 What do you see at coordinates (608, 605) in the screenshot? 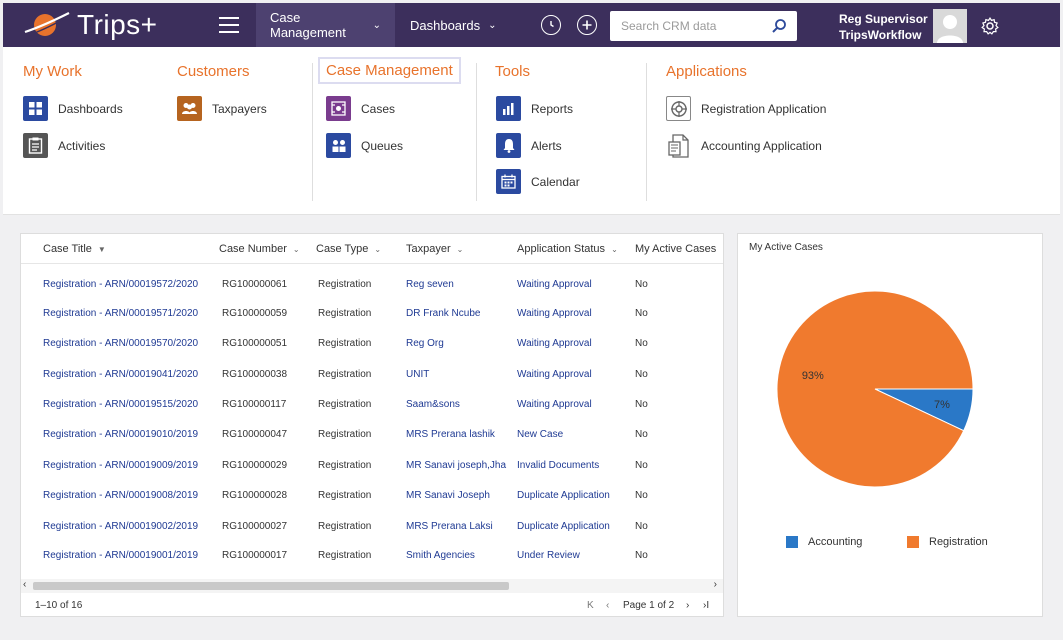
I see `previous-page-icon: ‹` at bounding box center [608, 605].